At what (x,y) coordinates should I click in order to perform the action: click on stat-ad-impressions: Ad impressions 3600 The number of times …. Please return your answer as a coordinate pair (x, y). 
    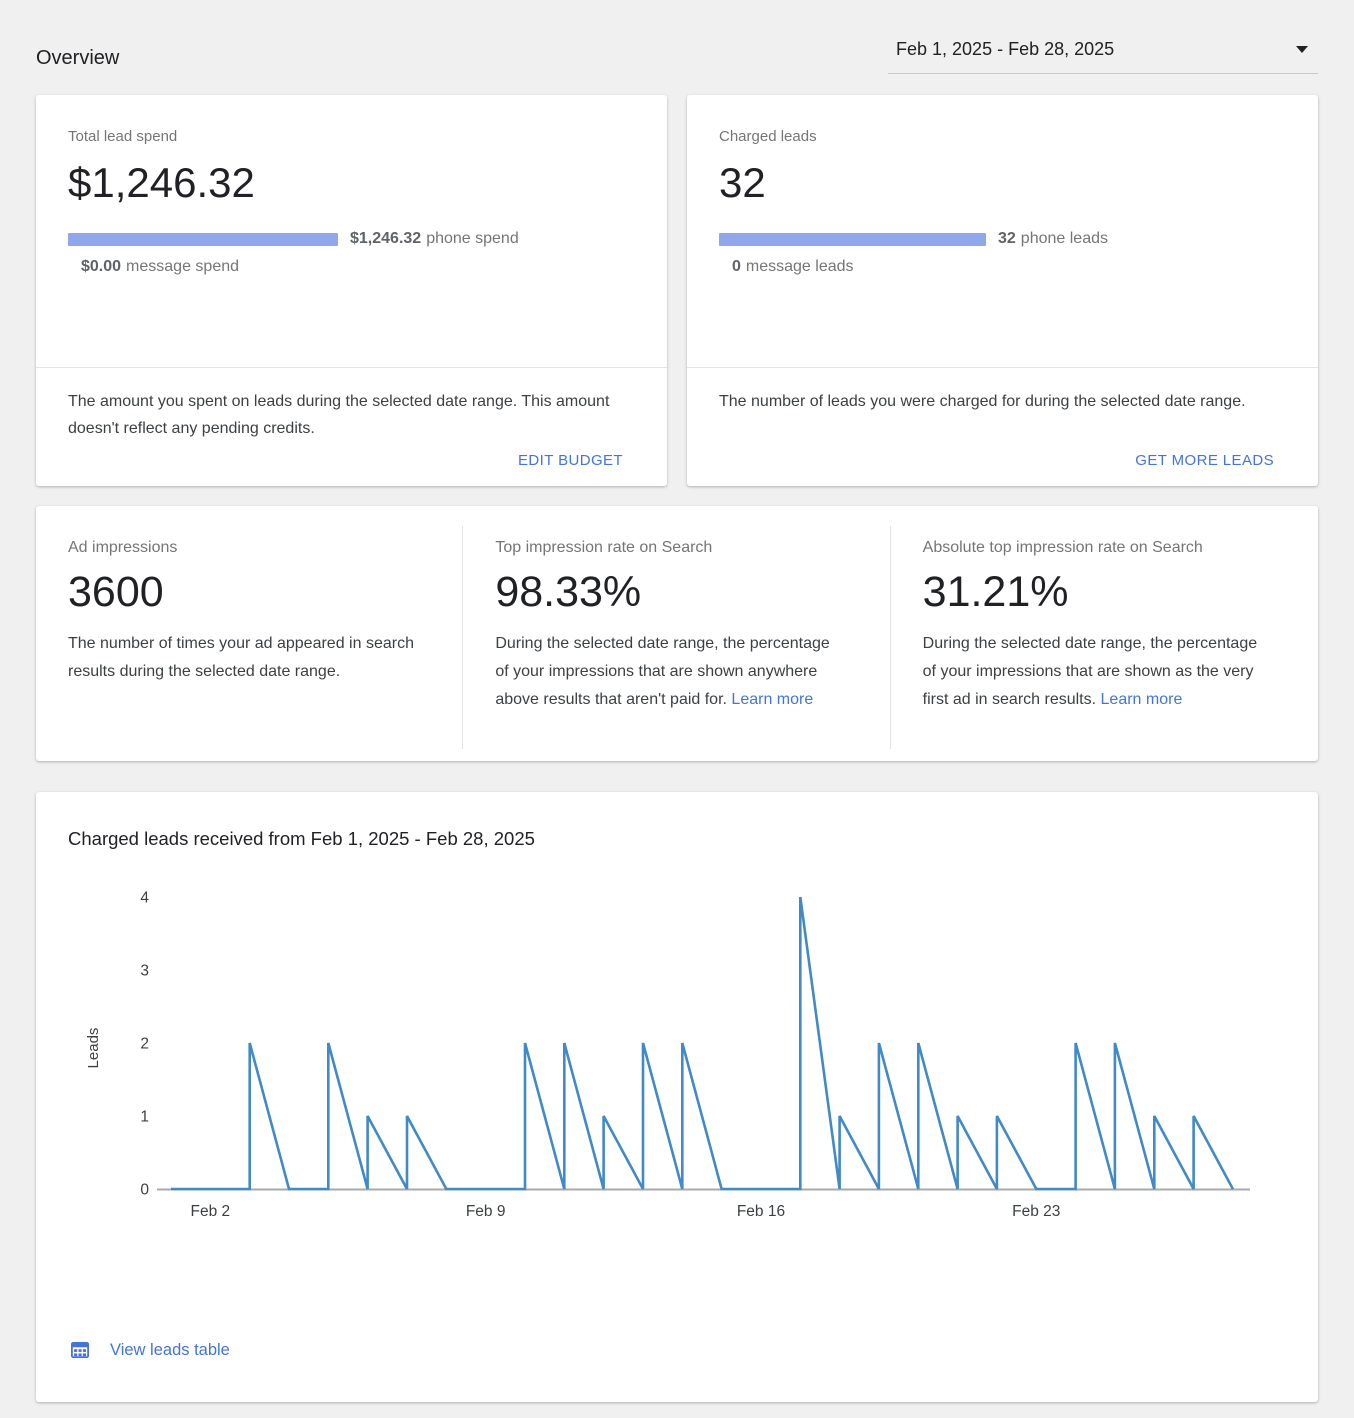
    Looking at the image, I should click on (250, 633).